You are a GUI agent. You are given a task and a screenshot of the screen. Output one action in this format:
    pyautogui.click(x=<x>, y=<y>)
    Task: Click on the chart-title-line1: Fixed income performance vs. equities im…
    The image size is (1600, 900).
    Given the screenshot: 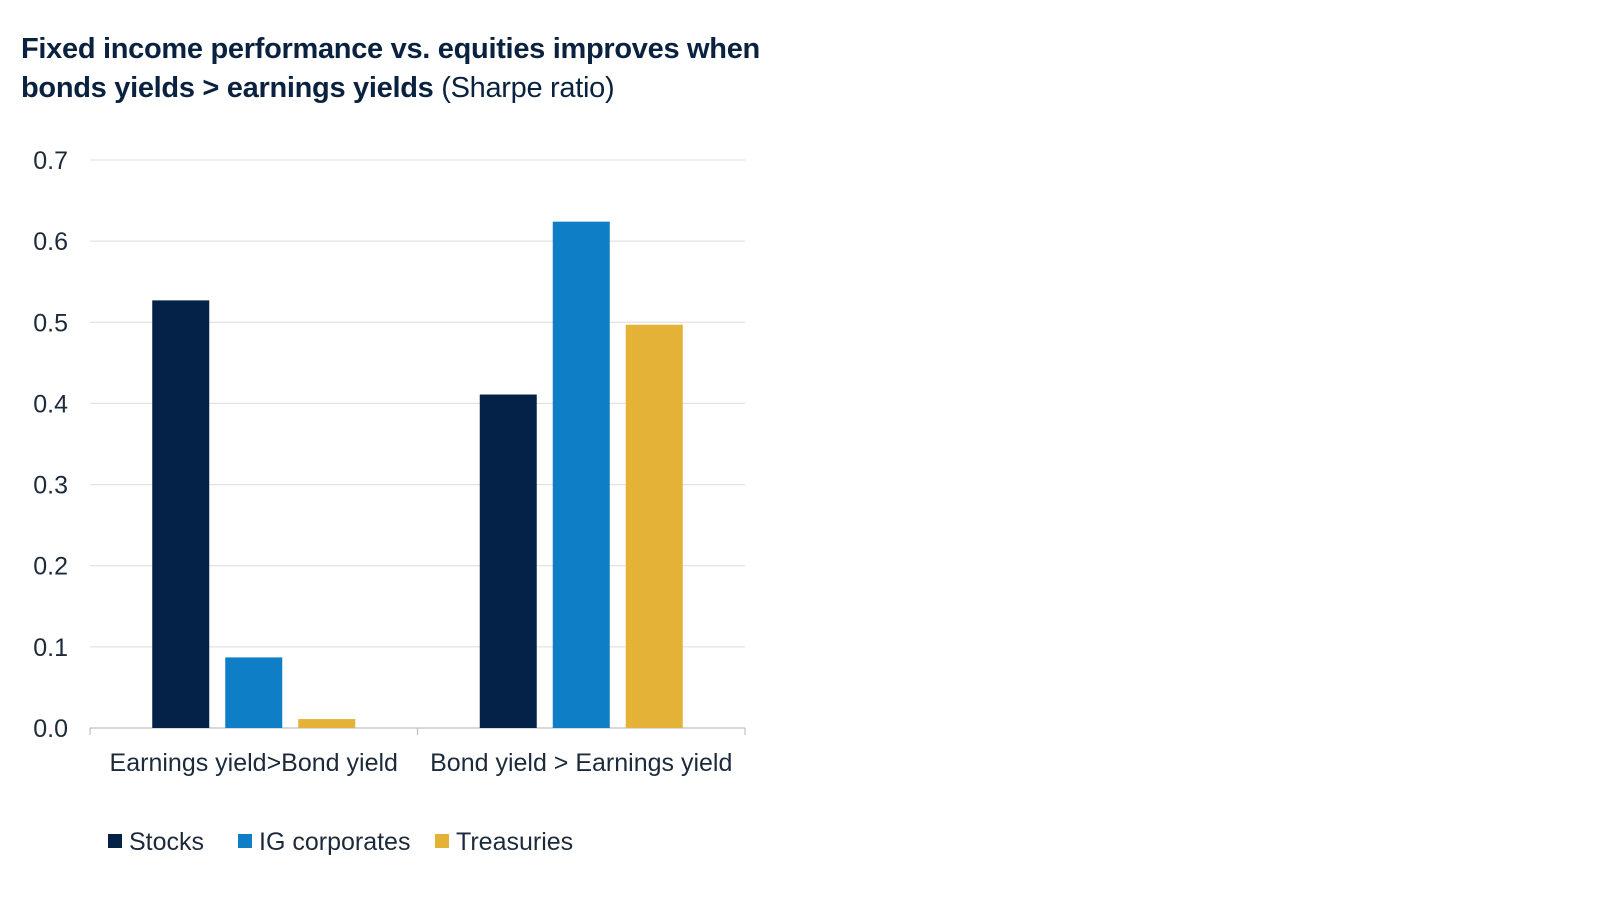 What is the action you would take?
    pyautogui.click(x=390, y=49)
    